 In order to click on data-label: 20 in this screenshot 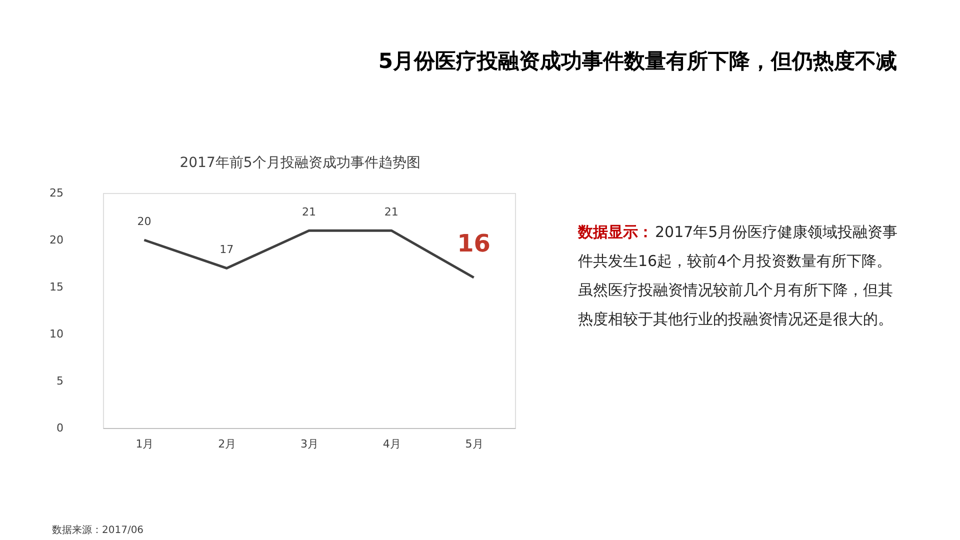, I will do `click(144, 221)`.